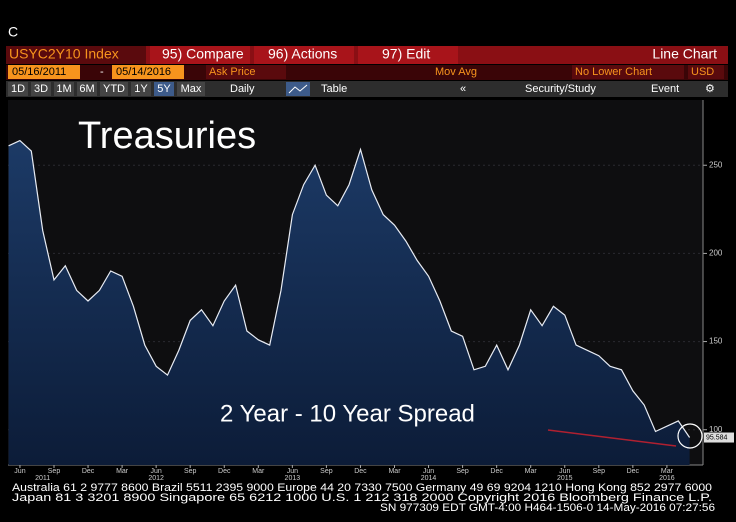 The height and width of the screenshot is (522, 736). I want to click on x-year-label: 2011, so click(42, 478).